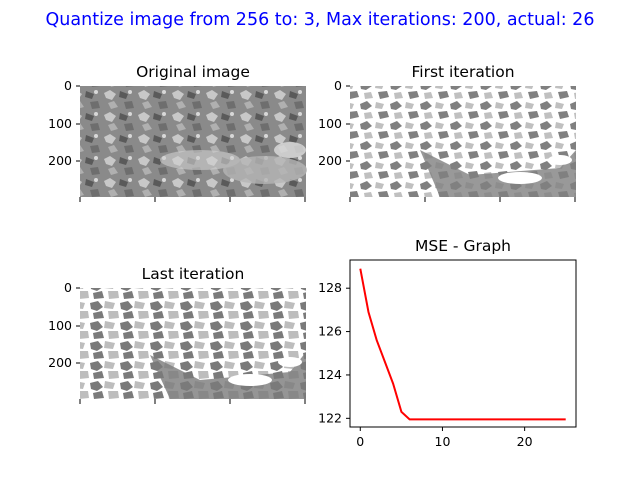  I want to click on mse-xtick-label: 10, so click(443, 441).